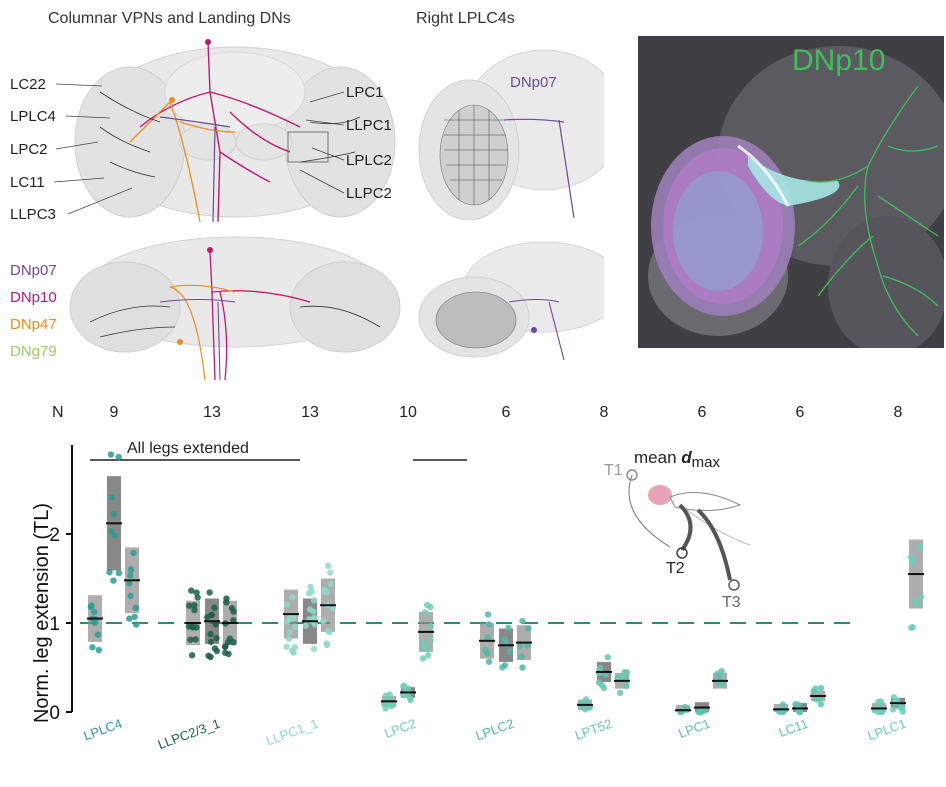  I want to click on lplc4-render-front, so click(511, 134).